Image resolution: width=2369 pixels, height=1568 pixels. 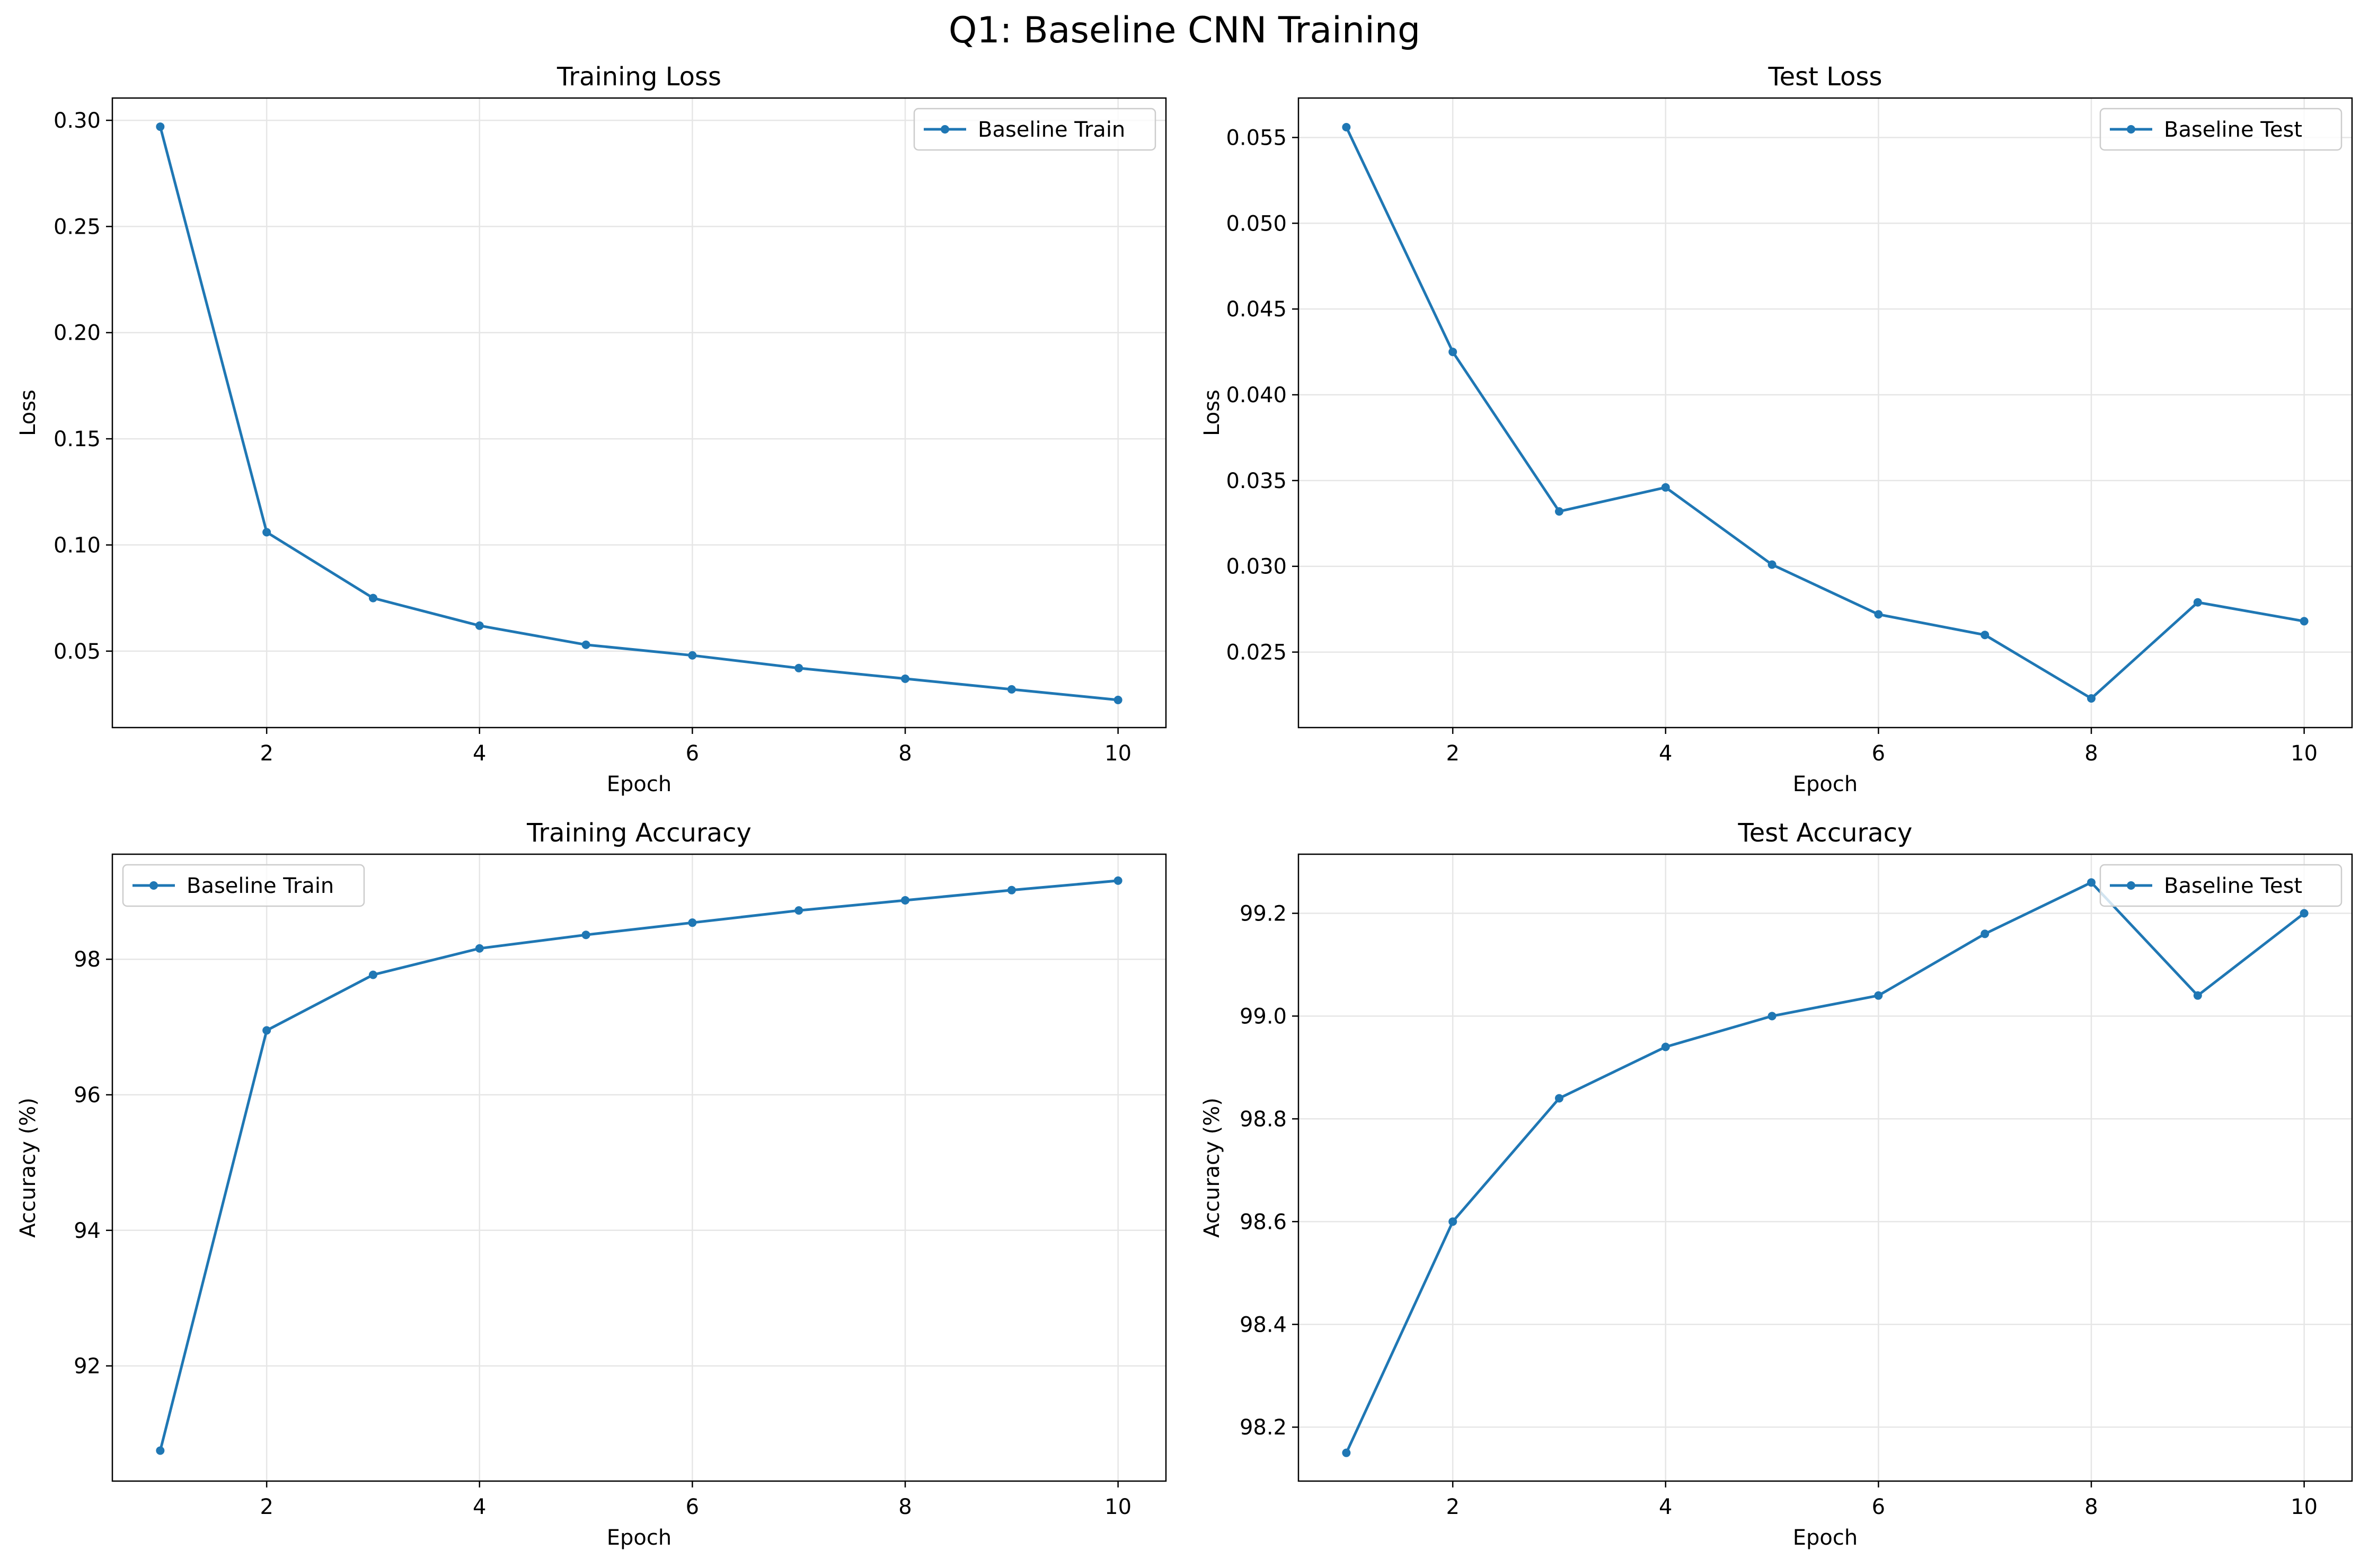 What do you see at coordinates (639, 77) in the screenshot?
I see `subplot-title: Training Loss` at bounding box center [639, 77].